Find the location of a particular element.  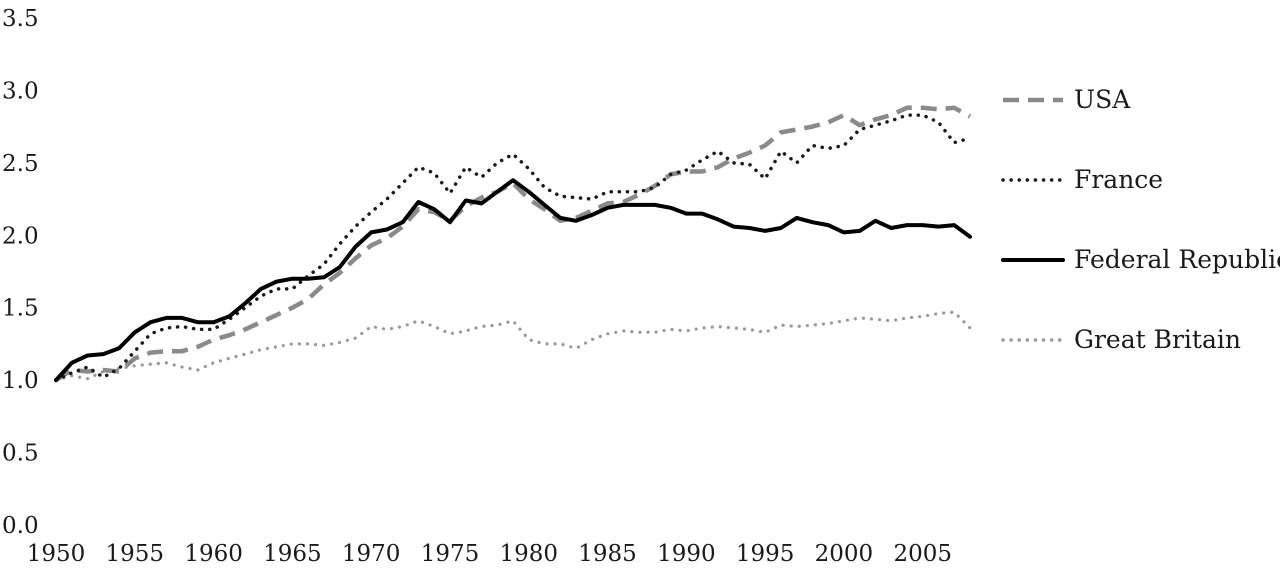

x-tick-label: 1990 is located at coordinates (686, 554).